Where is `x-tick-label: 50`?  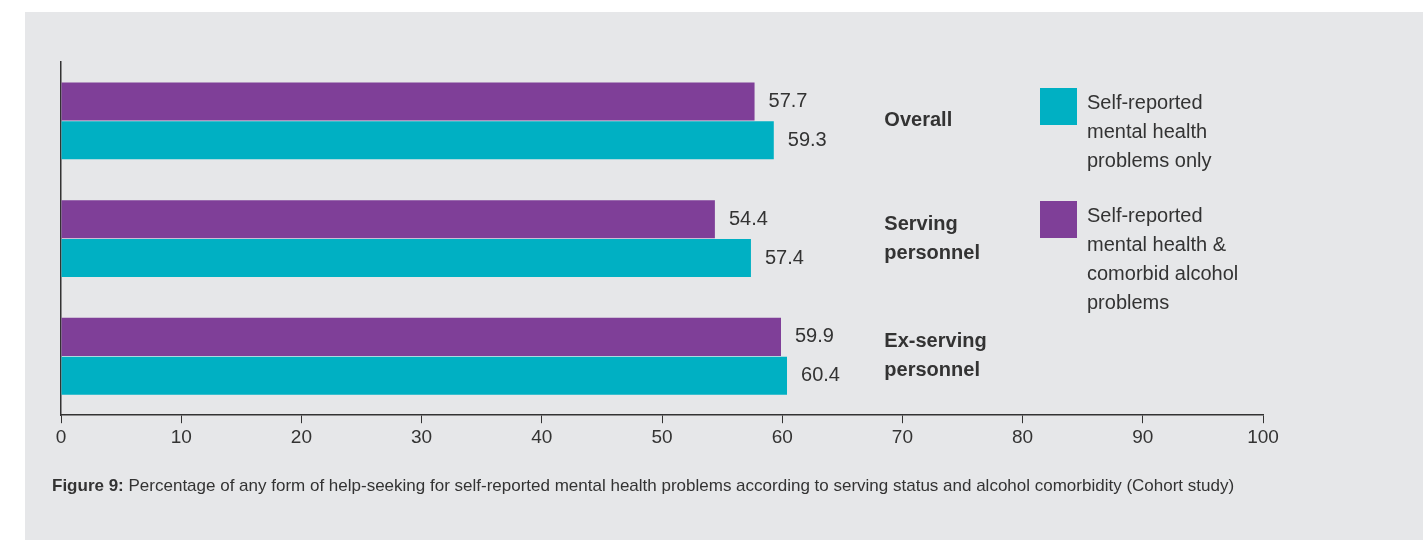
x-tick-label: 50 is located at coordinates (662, 436).